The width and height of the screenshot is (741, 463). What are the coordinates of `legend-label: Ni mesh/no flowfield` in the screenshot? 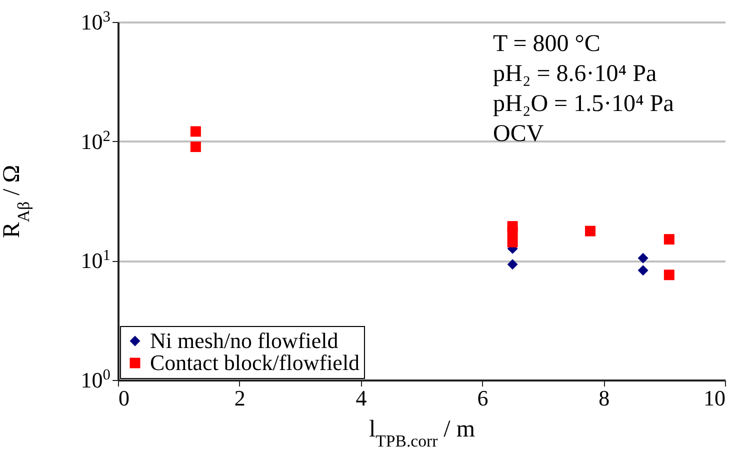 It's located at (244, 340).